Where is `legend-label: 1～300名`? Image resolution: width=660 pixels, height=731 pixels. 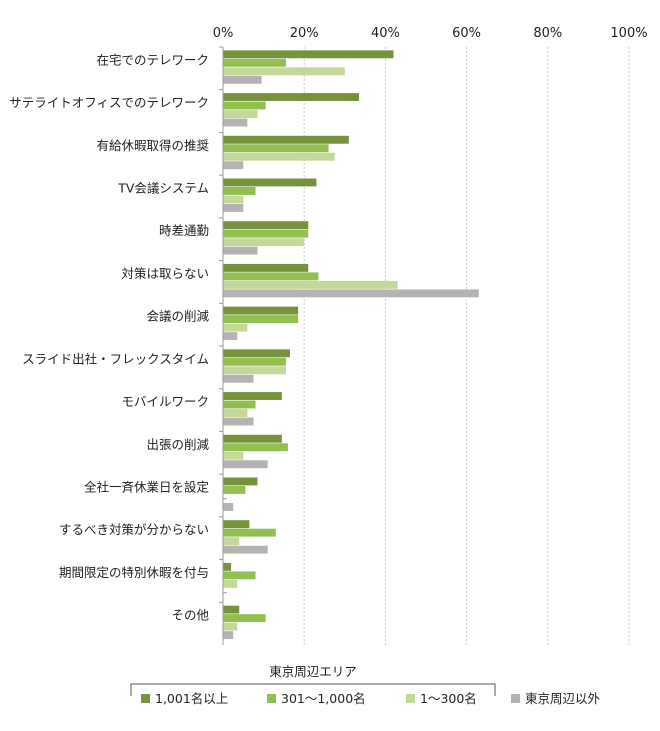 legend-label: 1～300名 is located at coordinates (448, 698).